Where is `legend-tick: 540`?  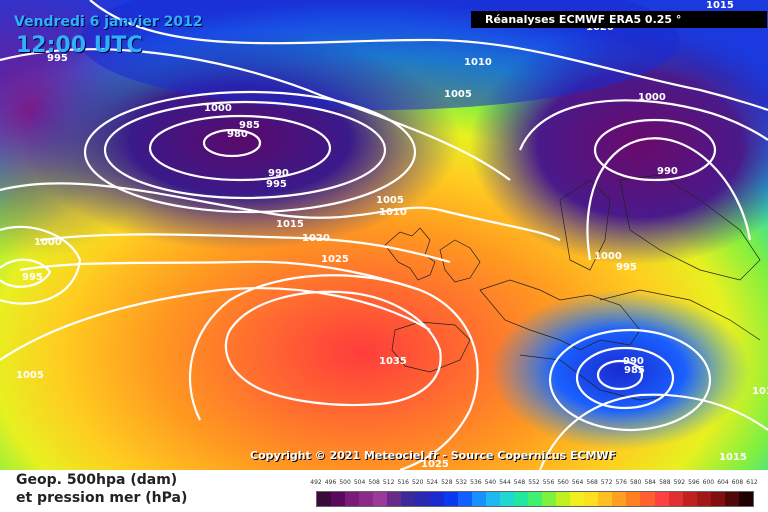
legend-tick: 540 is located at coordinates (490, 482).